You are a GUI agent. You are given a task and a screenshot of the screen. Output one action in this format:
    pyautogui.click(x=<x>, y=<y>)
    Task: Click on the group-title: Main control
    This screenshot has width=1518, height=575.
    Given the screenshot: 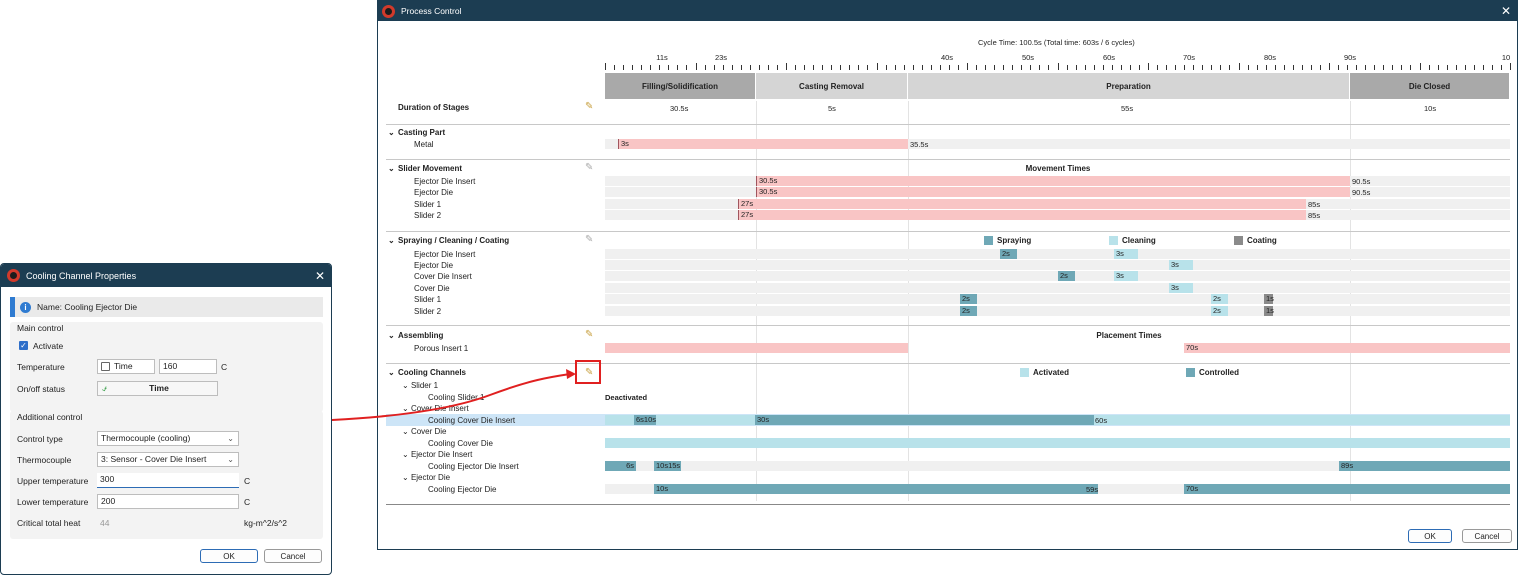 What is the action you would take?
    pyautogui.click(x=40, y=328)
    